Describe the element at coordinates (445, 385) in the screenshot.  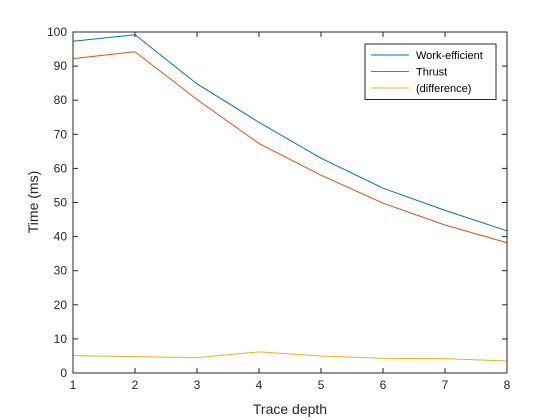
I see `x-tick-label: 7` at that location.